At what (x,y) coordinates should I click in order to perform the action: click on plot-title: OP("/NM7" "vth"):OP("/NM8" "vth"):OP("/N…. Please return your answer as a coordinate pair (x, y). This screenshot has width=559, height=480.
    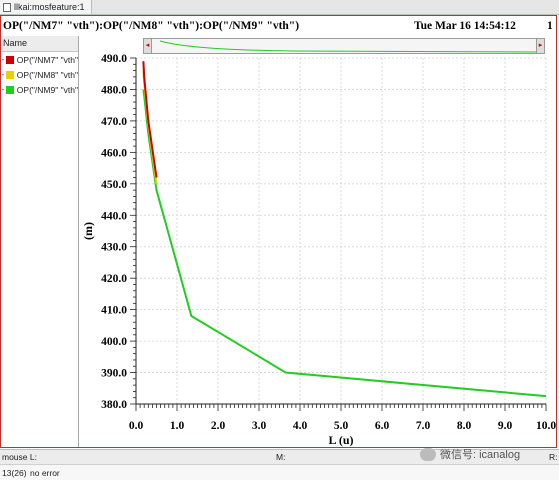
    Looking at the image, I should click on (151, 26).